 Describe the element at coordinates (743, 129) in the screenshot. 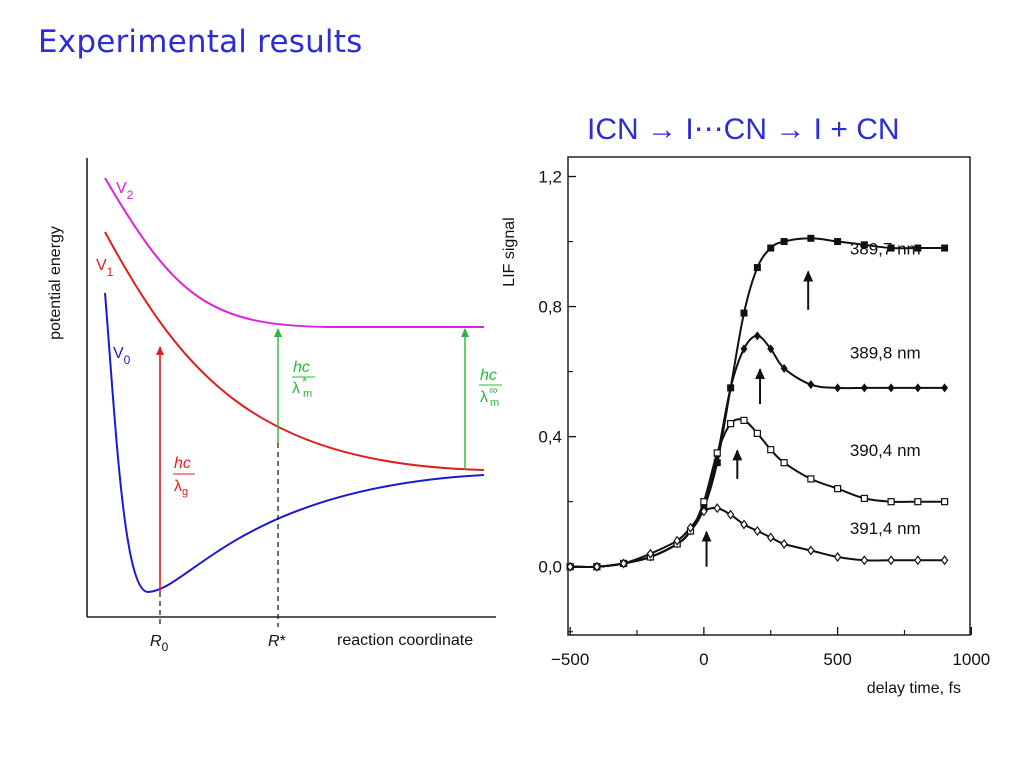

I see `reaction-equation: ICN → I⋯CN → I + CN` at that location.